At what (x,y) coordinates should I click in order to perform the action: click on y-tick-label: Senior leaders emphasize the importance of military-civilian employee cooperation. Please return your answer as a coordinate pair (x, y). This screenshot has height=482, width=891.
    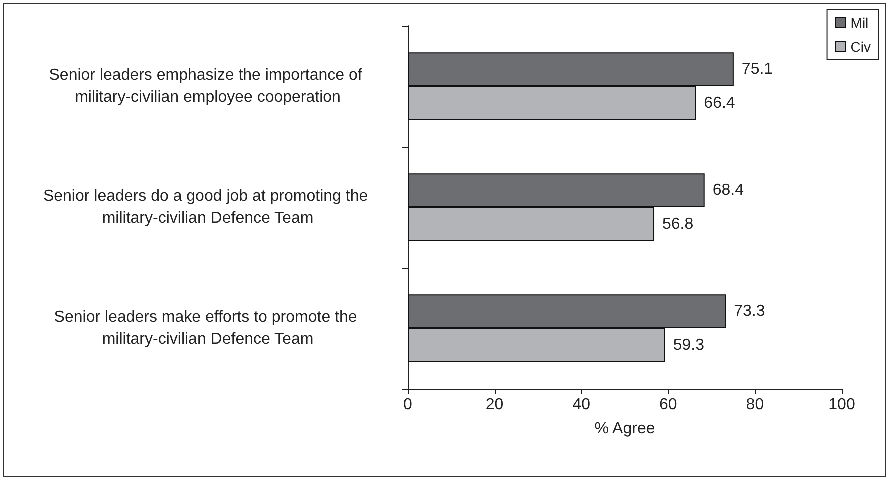
    Looking at the image, I should click on (208, 86).